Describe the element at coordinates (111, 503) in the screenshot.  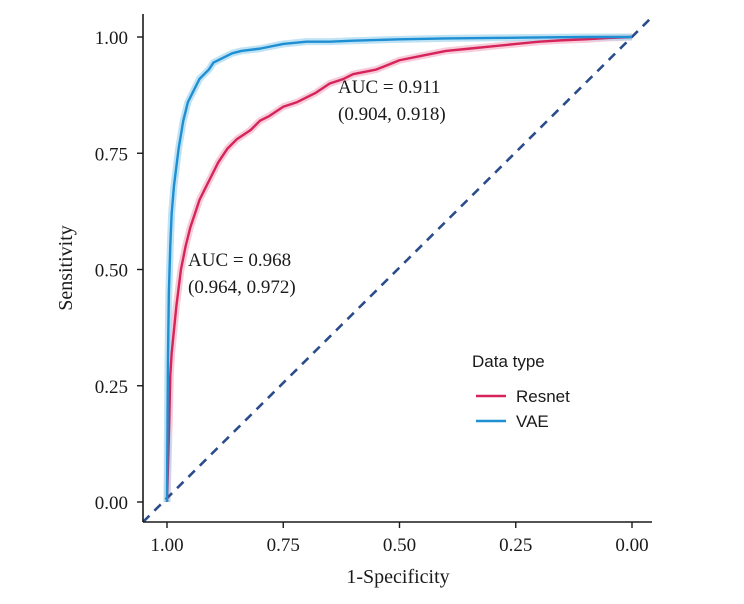
I see `y-tick-label: 0.00` at that location.